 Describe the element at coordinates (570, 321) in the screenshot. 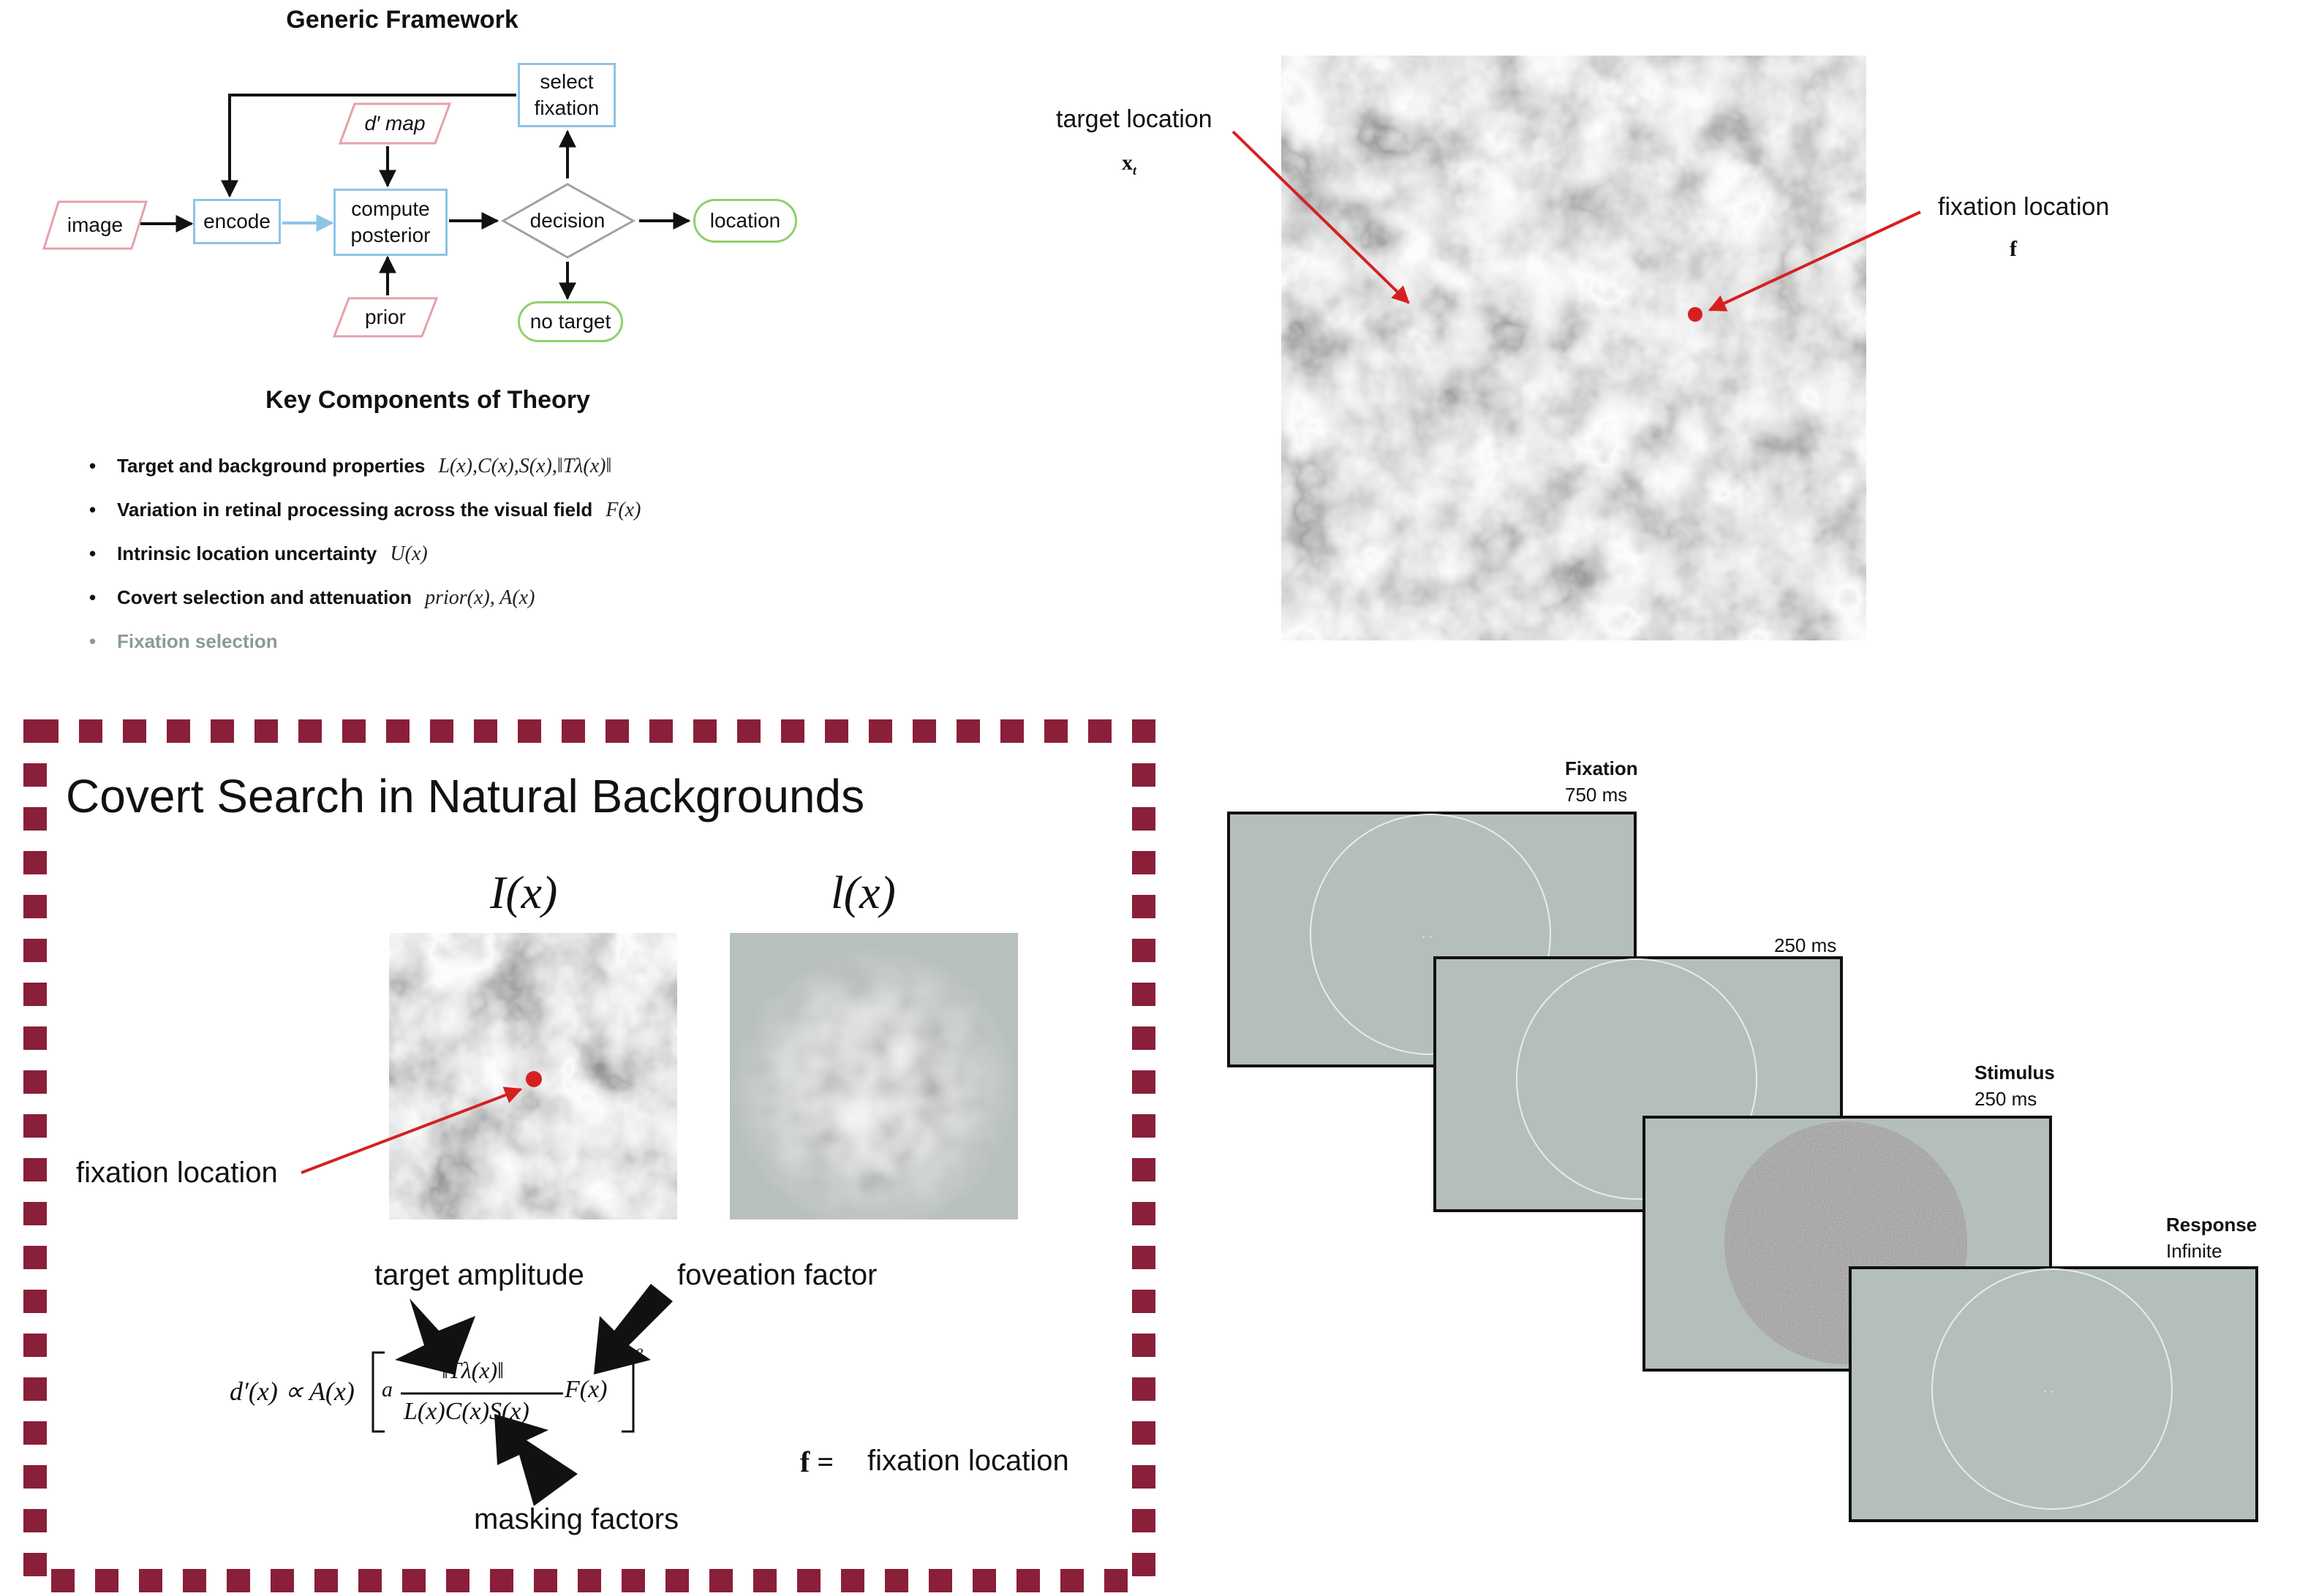

I see `node-no-target: no target` at that location.